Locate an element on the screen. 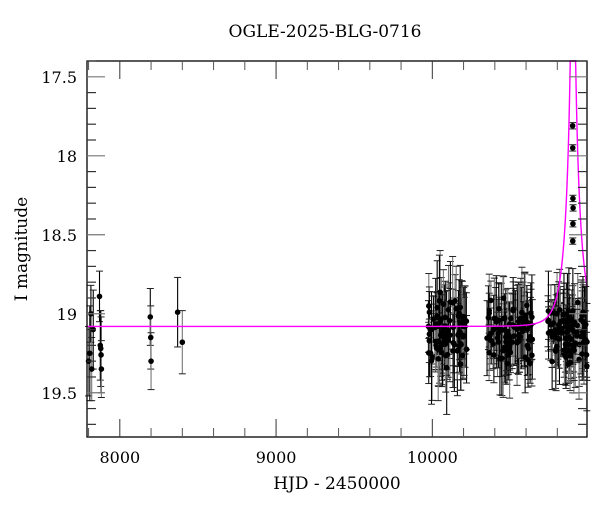 This screenshot has width=600, height=512. y-tick-label: 18.5 is located at coordinates (59, 235).